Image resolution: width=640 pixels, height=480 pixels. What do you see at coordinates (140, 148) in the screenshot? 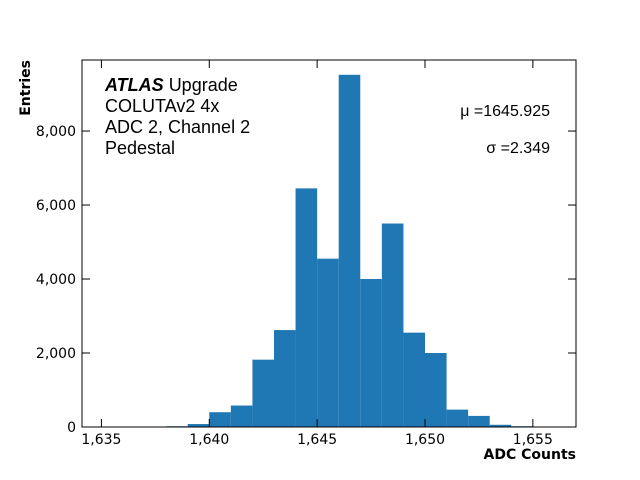
I see `annotation-line: Pedestal` at bounding box center [140, 148].